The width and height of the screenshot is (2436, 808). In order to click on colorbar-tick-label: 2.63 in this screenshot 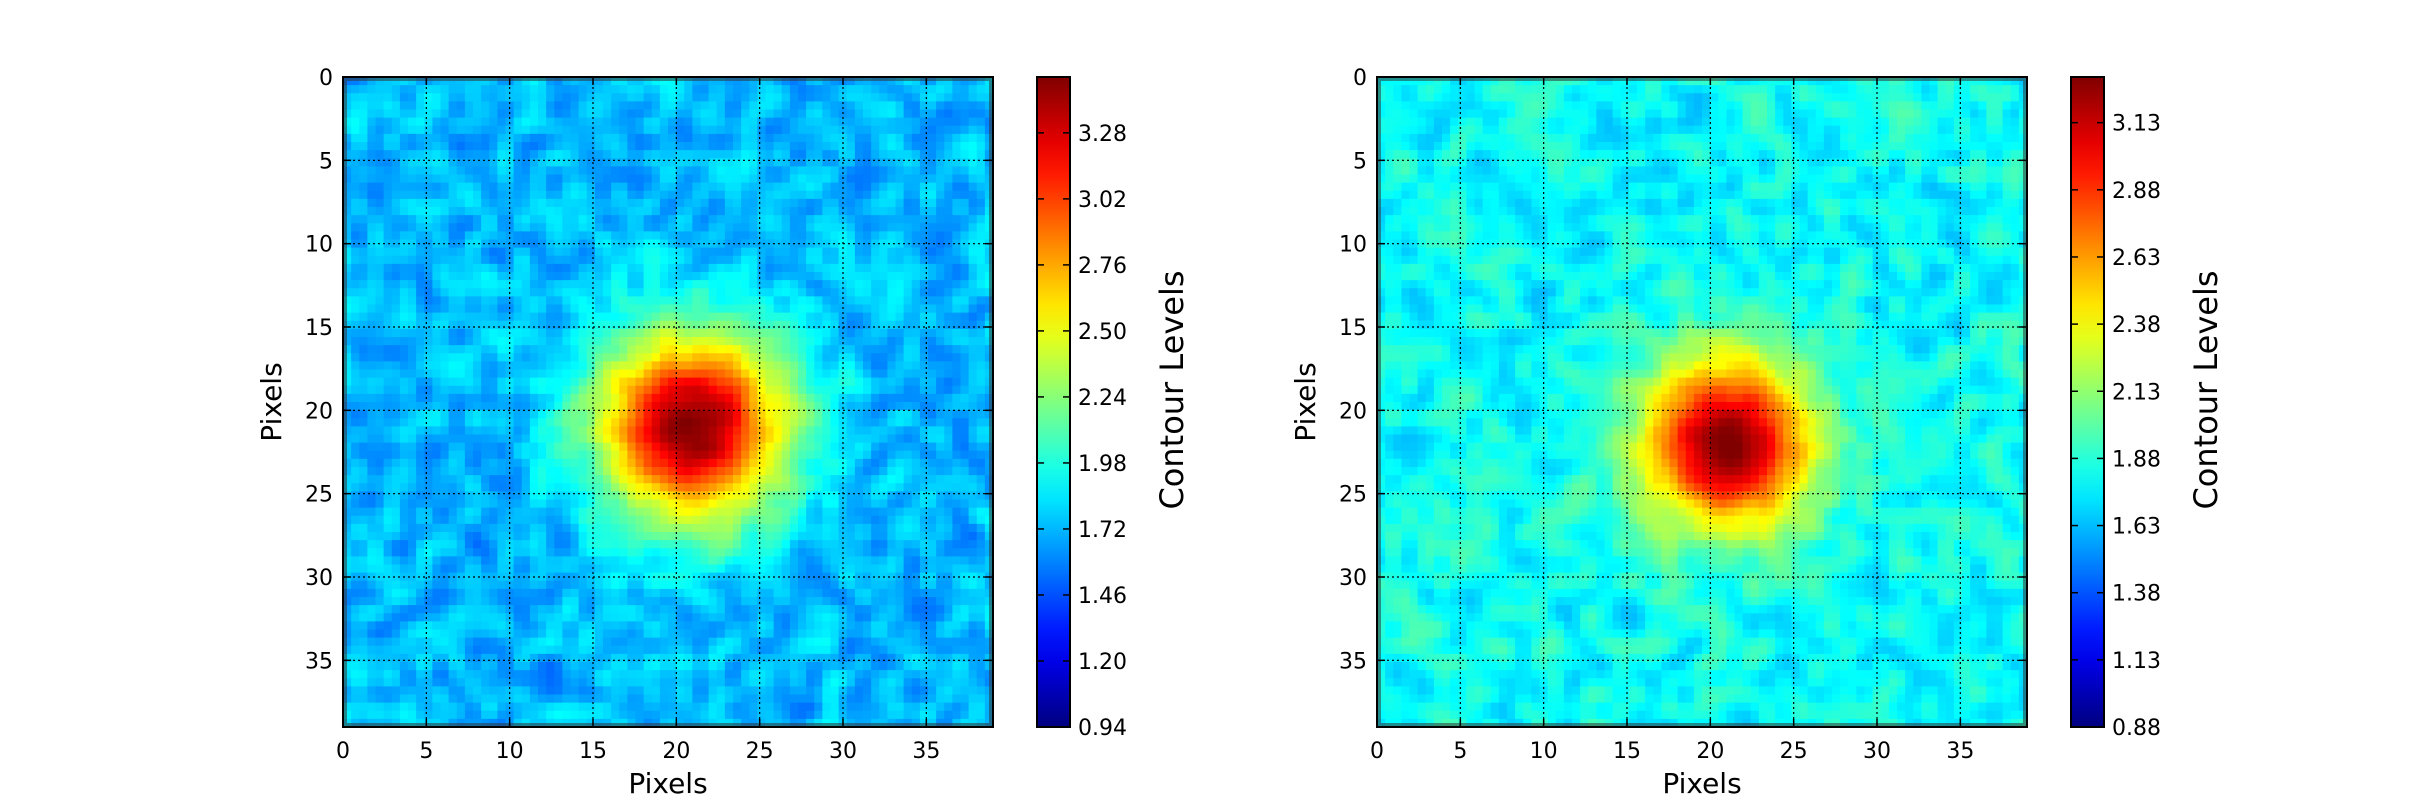, I will do `click(2136, 258)`.